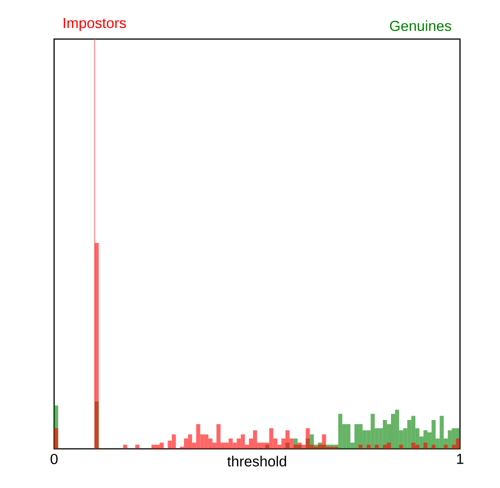 This screenshot has height=488, width=500. What do you see at coordinates (421, 26) in the screenshot?
I see `text: Genuines` at bounding box center [421, 26].